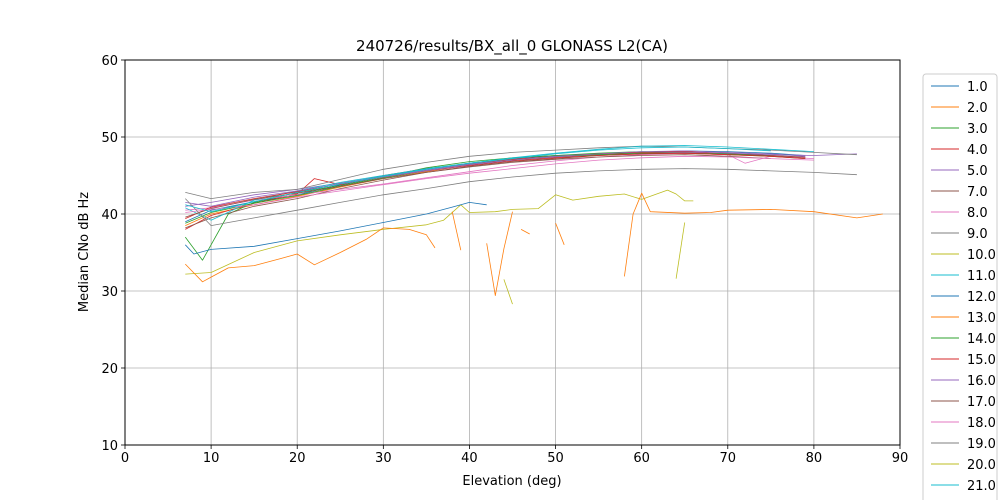 This screenshot has height=500, width=1000. I want to click on legend-label: 7.0, so click(977, 192).